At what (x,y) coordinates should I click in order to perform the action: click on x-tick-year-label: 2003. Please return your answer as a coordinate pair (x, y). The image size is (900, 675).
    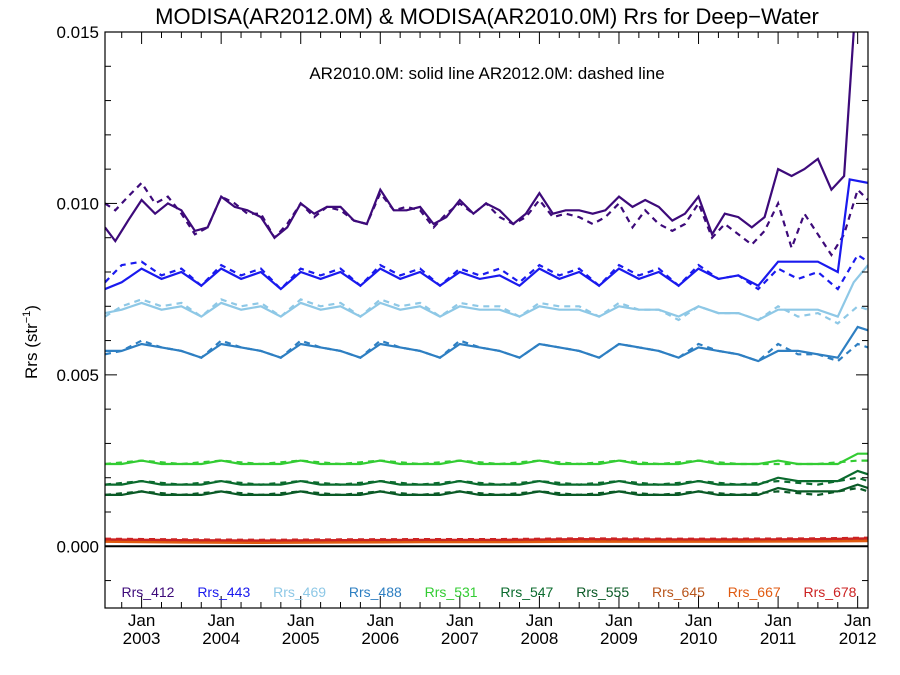
    Looking at the image, I should click on (142, 638).